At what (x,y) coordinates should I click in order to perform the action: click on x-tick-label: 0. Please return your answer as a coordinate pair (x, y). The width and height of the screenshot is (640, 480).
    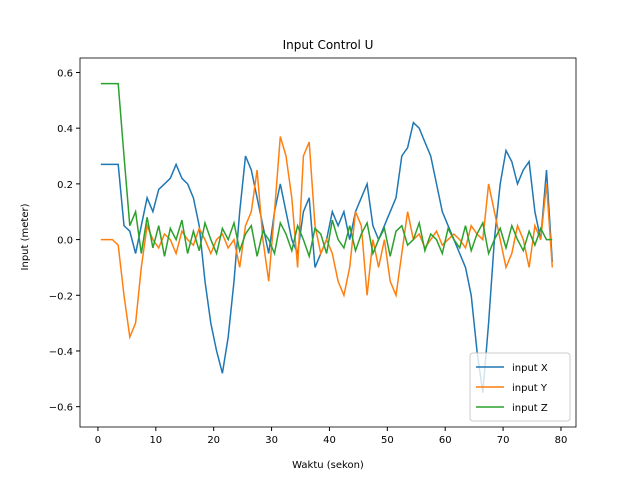
    Looking at the image, I should click on (98, 440).